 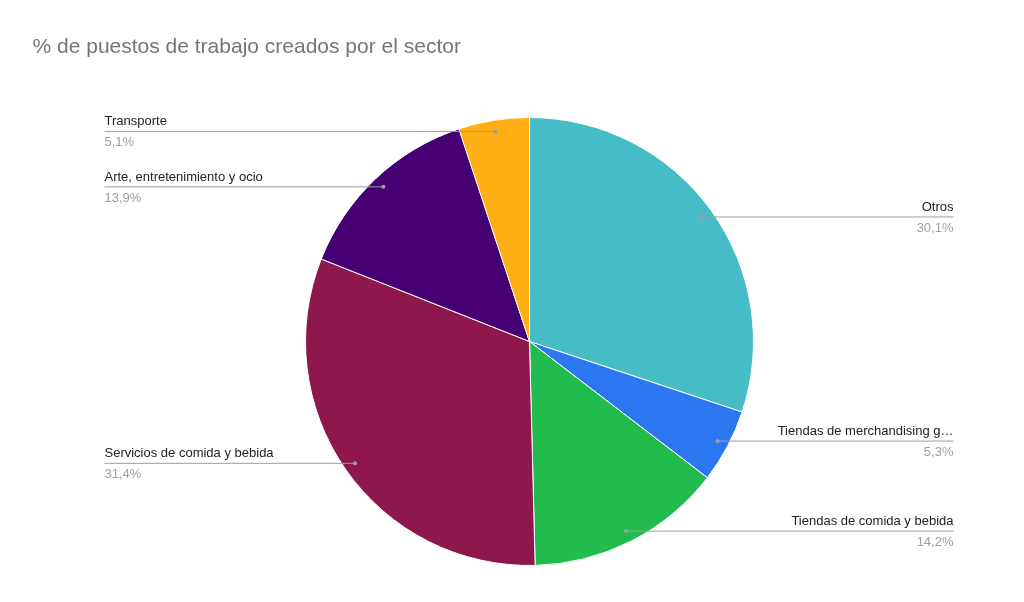 What do you see at coordinates (119, 142) in the screenshot?
I see `data-label: 5,1%` at bounding box center [119, 142].